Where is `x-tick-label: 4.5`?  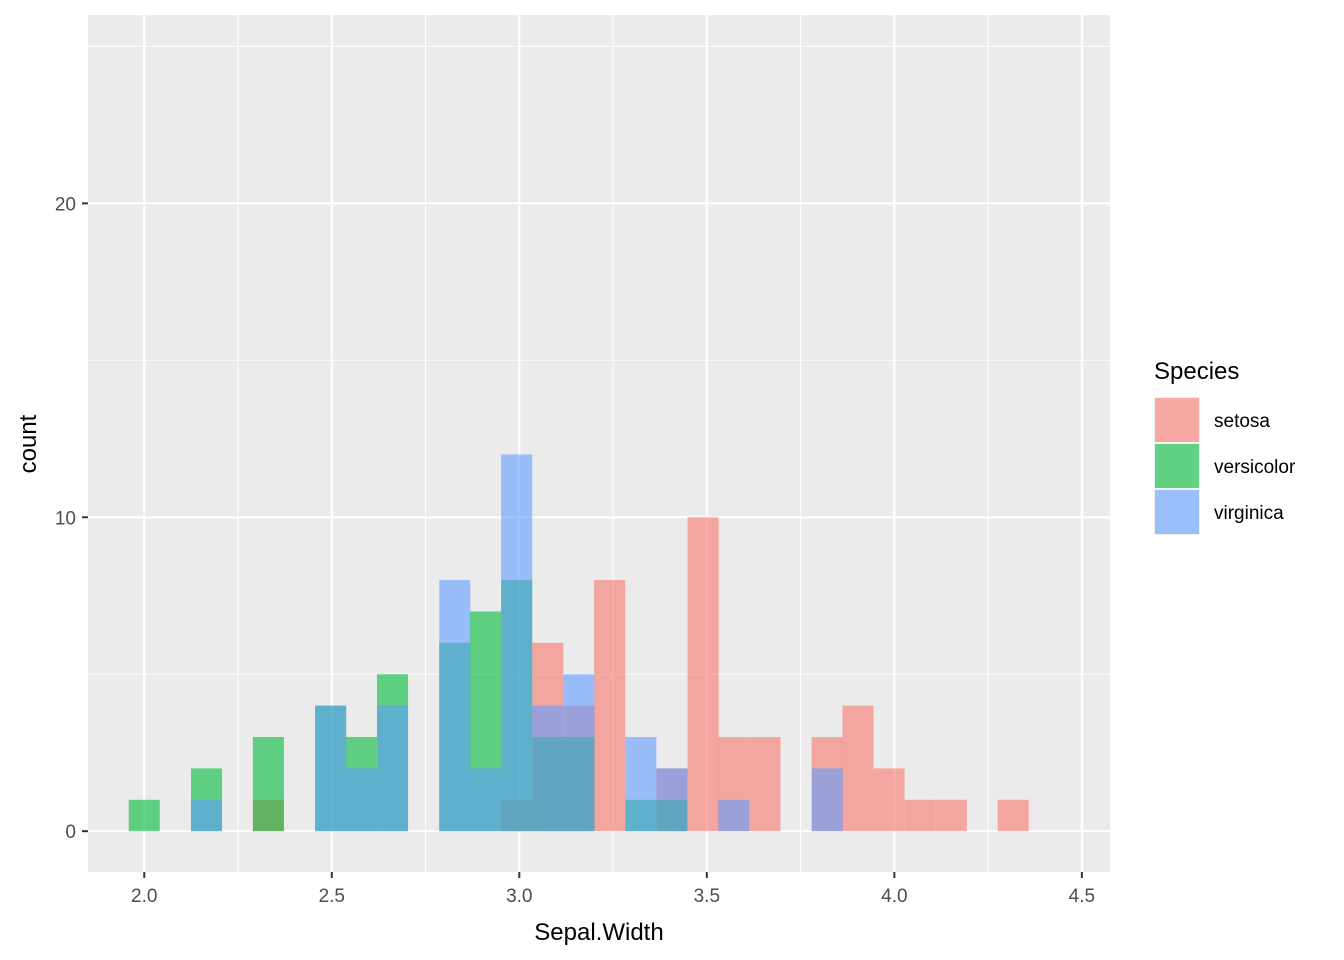 x-tick-label: 4.5 is located at coordinates (1082, 896).